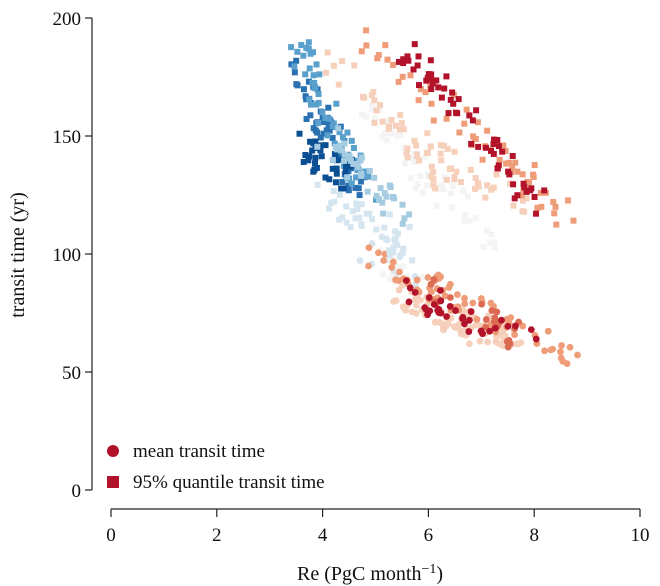  What do you see at coordinates (113, 482) in the screenshot?
I see `legend-square-marker` at bounding box center [113, 482].